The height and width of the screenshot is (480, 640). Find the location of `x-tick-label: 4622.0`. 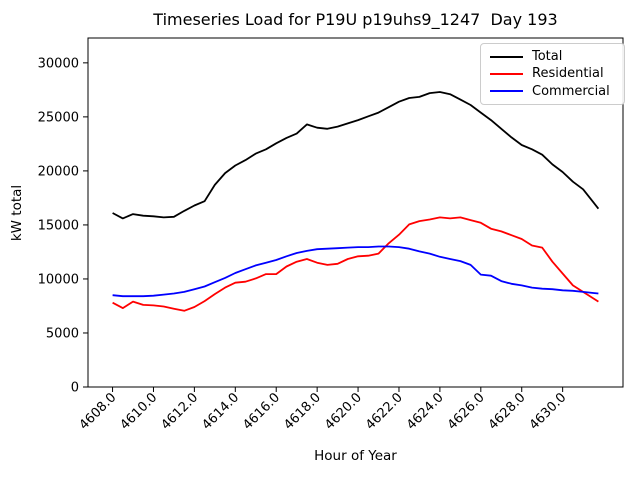

x-tick-label: 4622.0 is located at coordinates (384, 411).